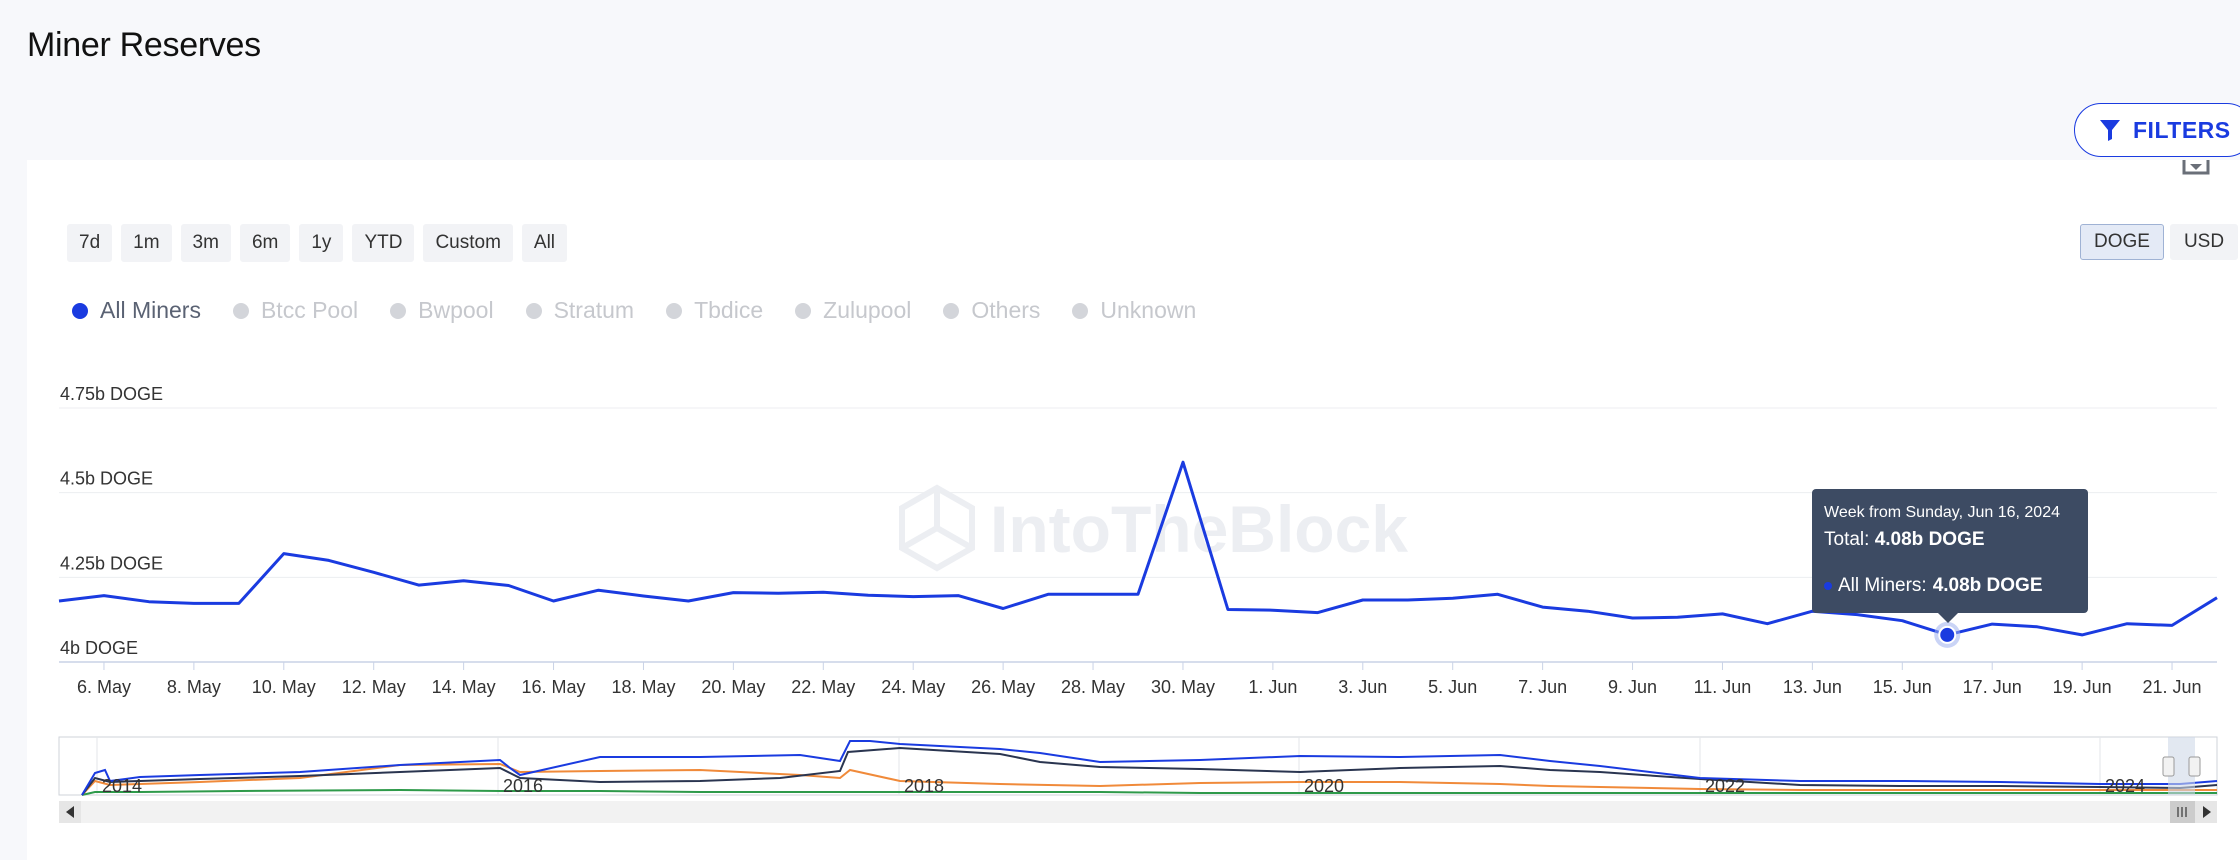 This screenshot has height=860, width=2240. What do you see at coordinates (1148, 310) in the screenshot?
I see `legend-label: Unknown` at bounding box center [1148, 310].